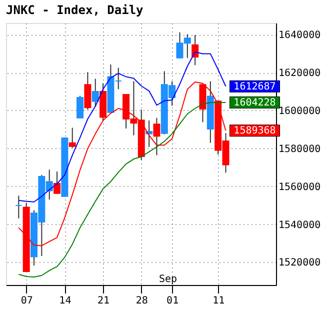 Image resolution: width=336 pixels, height=320 pixels. Describe the element at coordinates (65, 301) in the screenshot. I see `x-tick-label: 14` at that location.